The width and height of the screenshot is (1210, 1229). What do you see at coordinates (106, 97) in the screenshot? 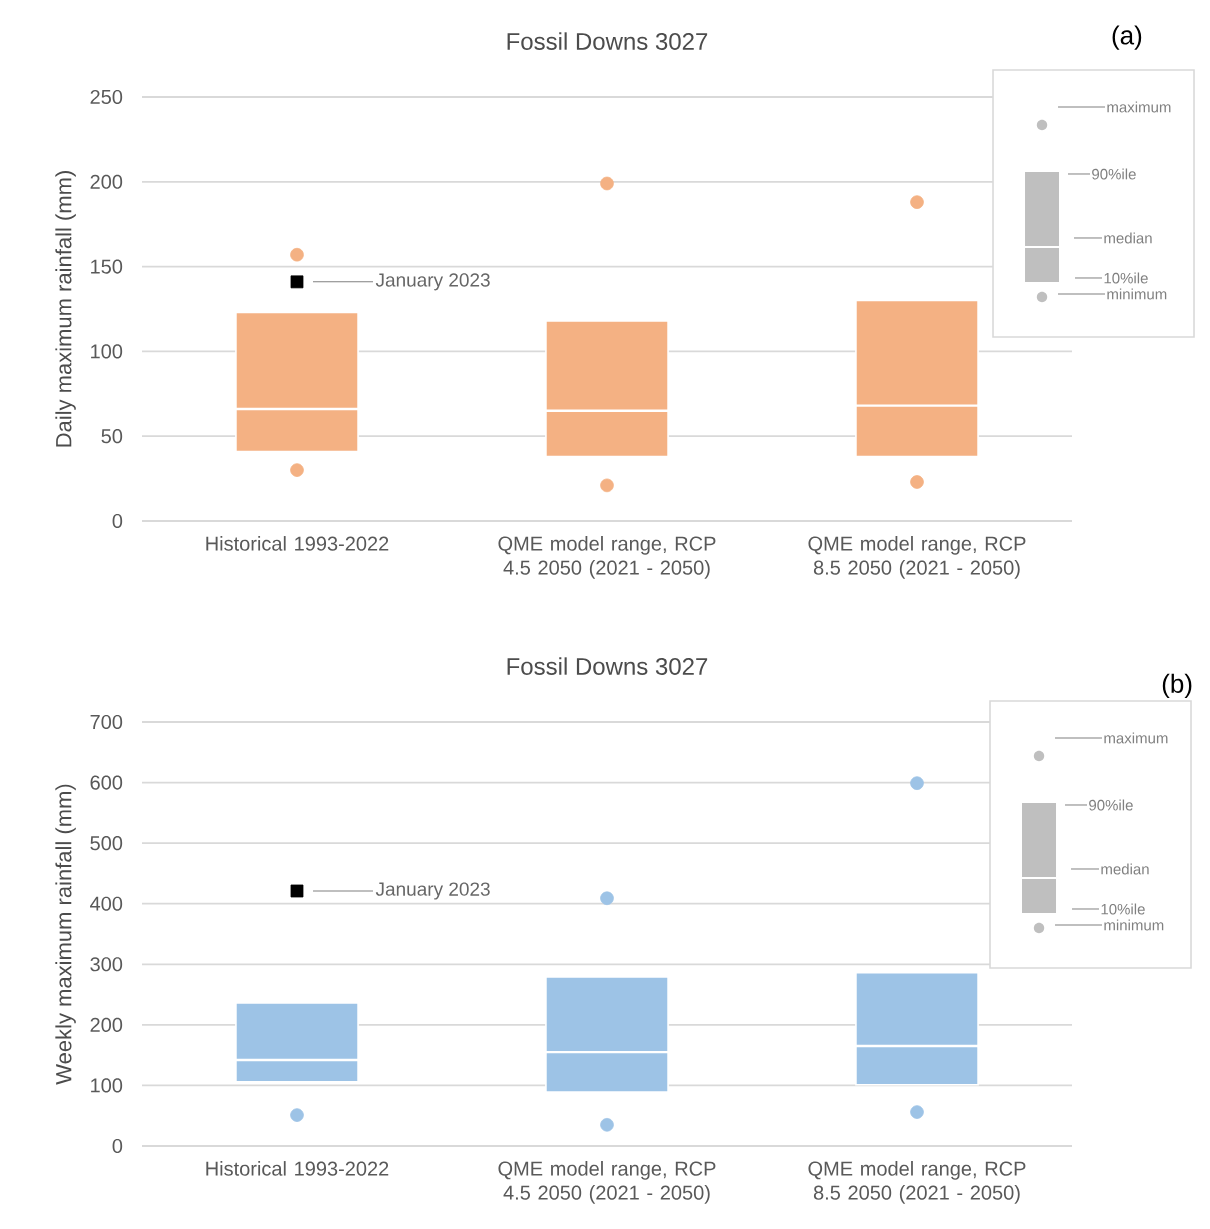
I see `y-tick-label: 250` at bounding box center [106, 97].